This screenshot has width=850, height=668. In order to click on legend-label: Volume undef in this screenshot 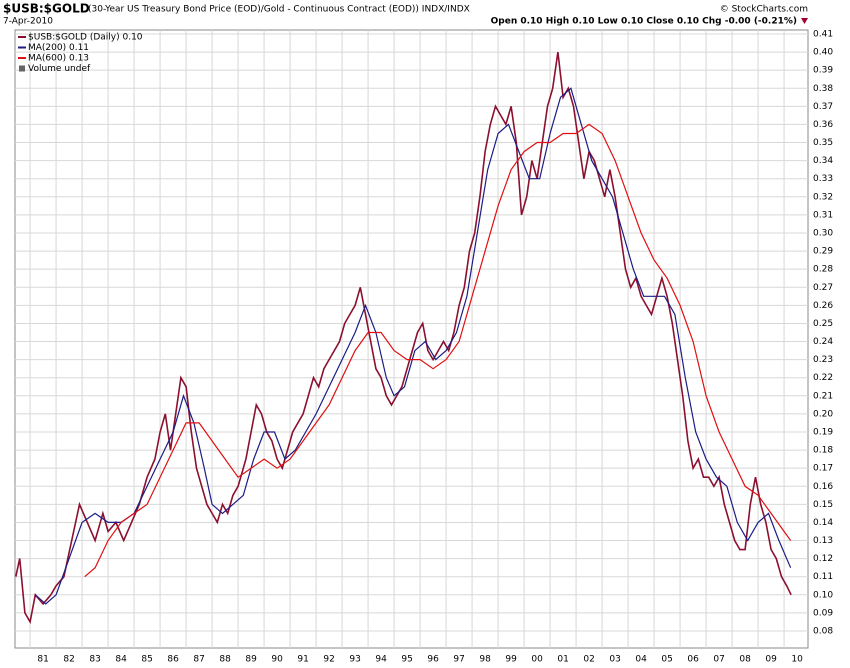, I will do `click(59, 69)`.